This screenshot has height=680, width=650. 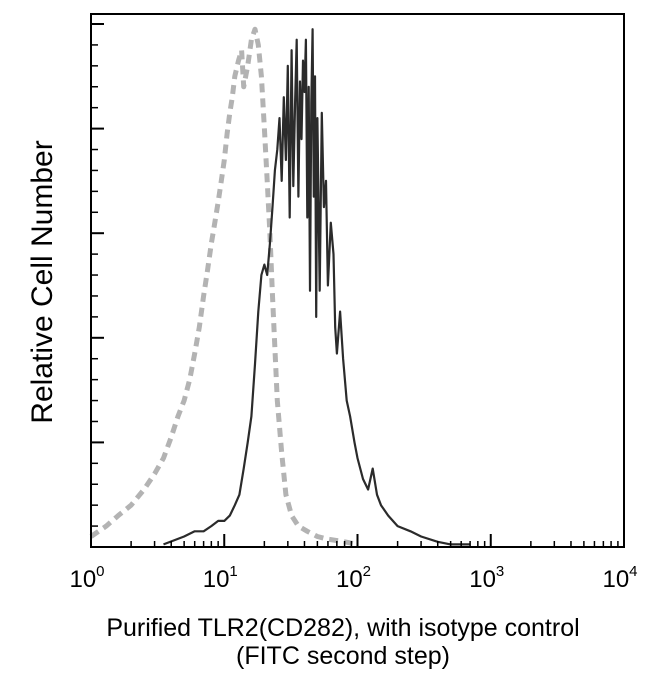 I want to click on x-axis-label-line-2: (FITC second step), so click(x=343, y=656).